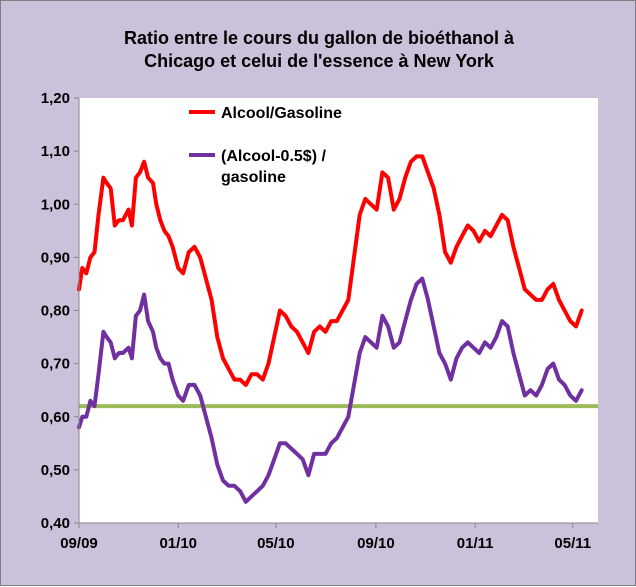 The image size is (636, 587). What do you see at coordinates (281, 113) in the screenshot?
I see `legend-label-alcool-gasoline: Alcool/Gasoline` at bounding box center [281, 113].